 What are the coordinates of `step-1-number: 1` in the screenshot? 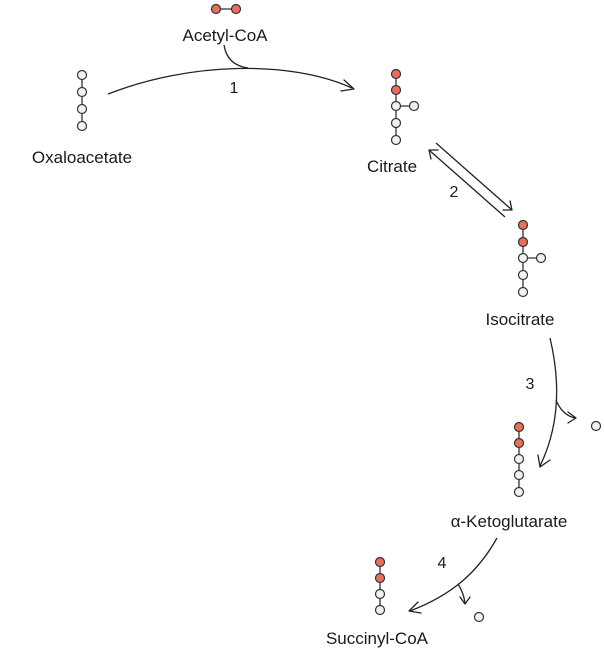 It's located at (234, 88).